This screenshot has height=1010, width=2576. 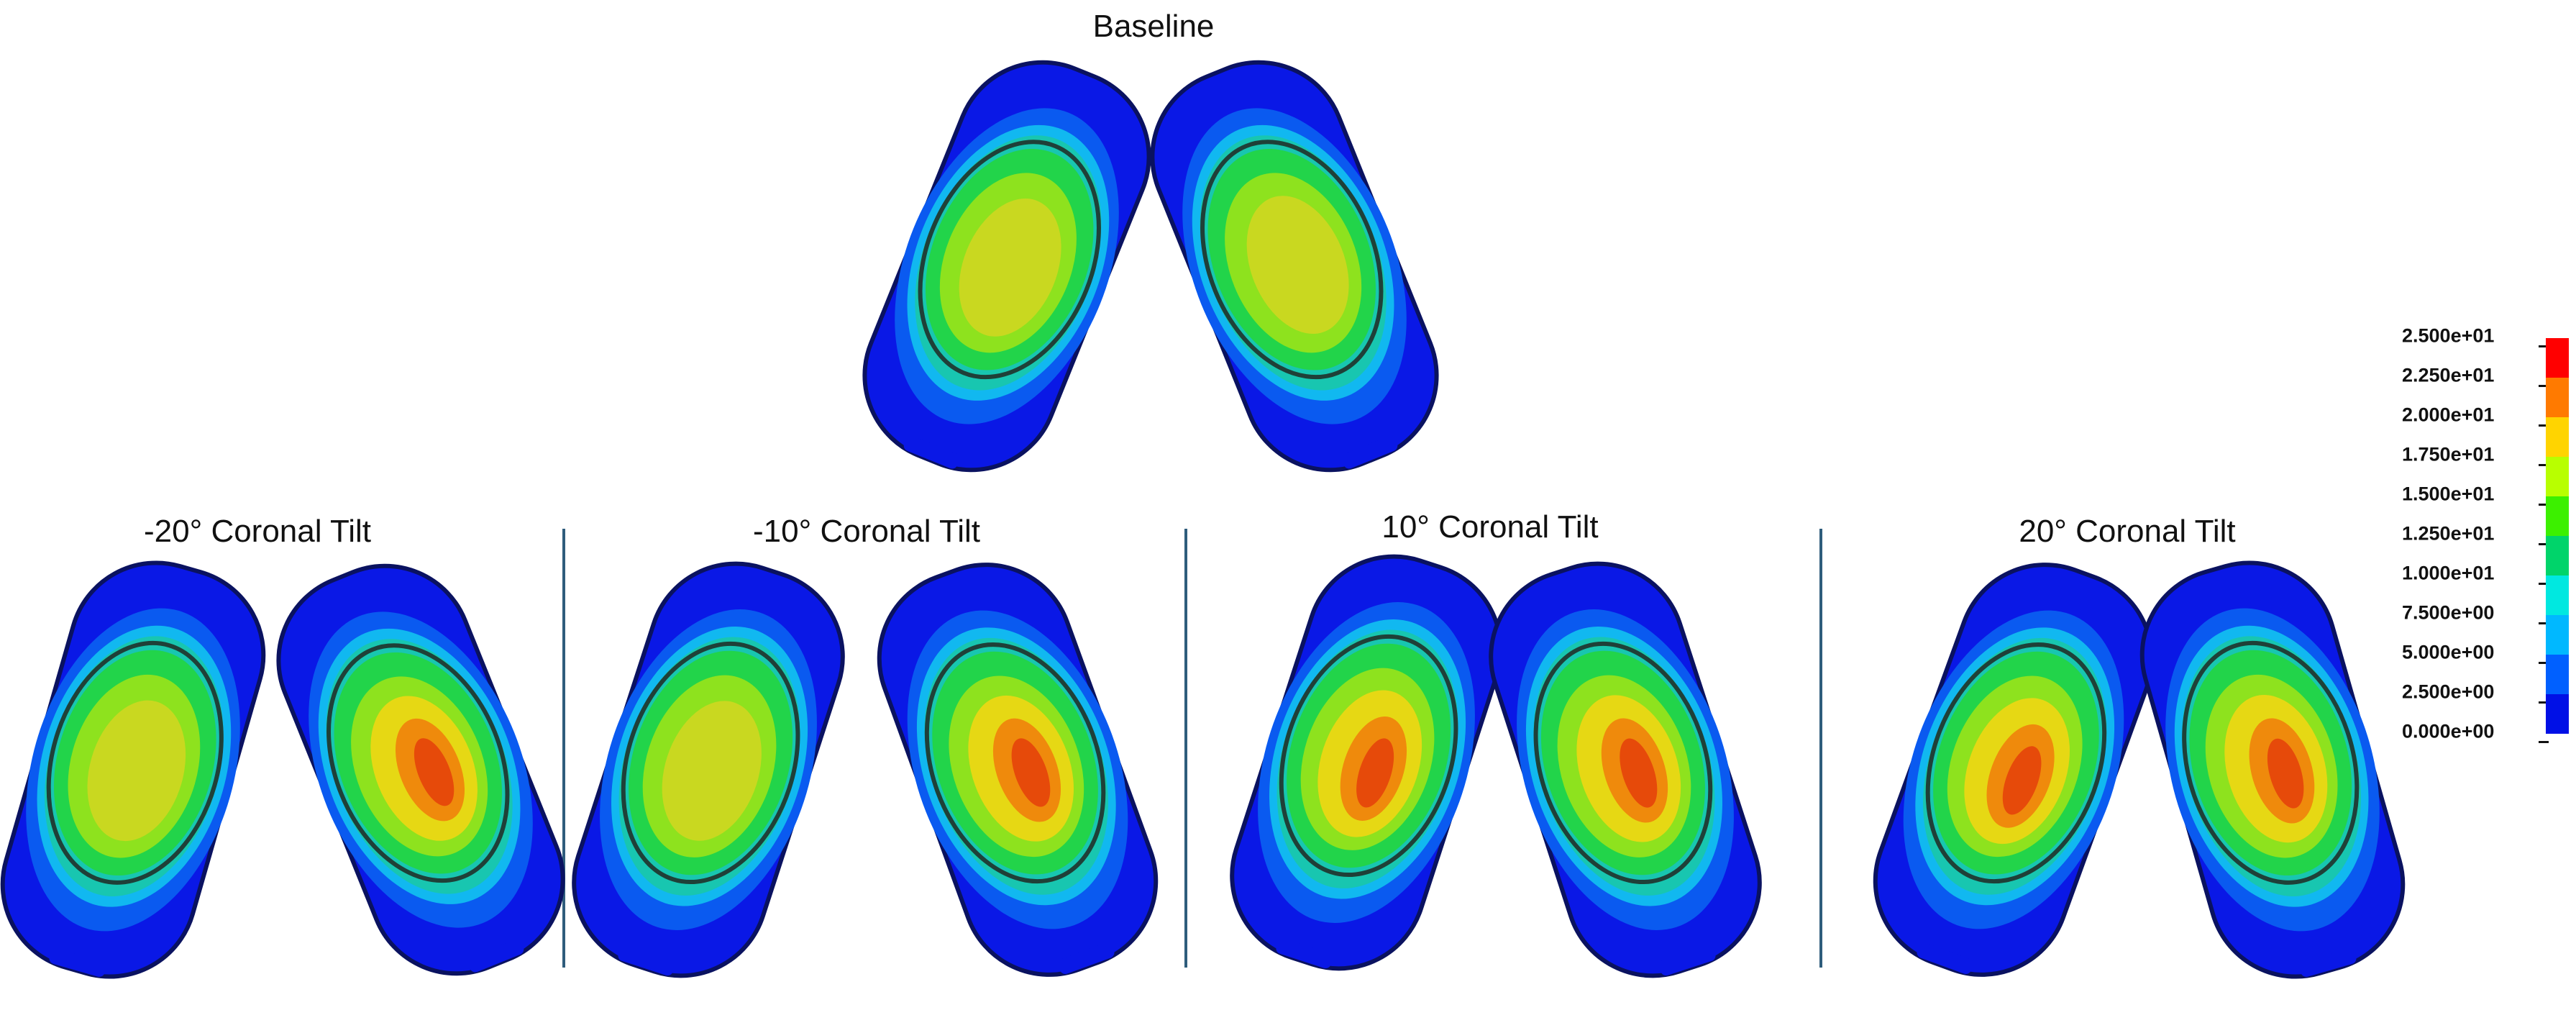 What do you see at coordinates (2127, 531) in the screenshot?
I see `title-pos20-coronal-tilt: 20° Coronal Tilt` at bounding box center [2127, 531].